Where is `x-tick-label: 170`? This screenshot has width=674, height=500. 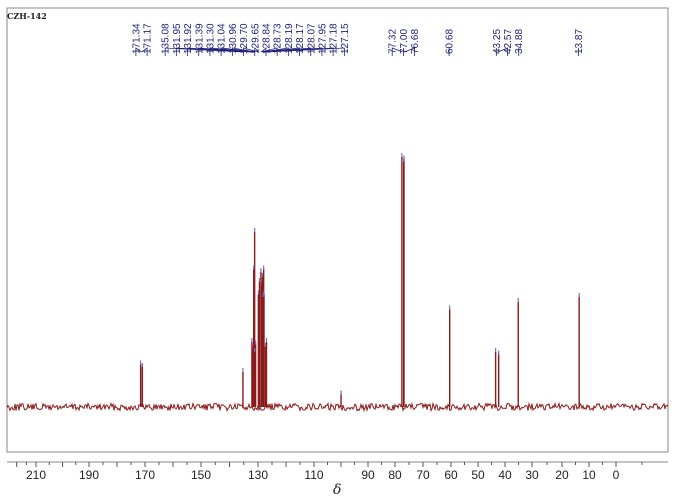 x-tick-label: 170 is located at coordinates (145, 475).